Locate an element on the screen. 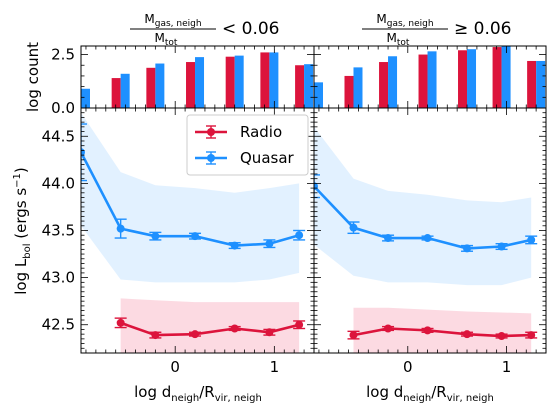 The width and height of the screenshot is (556, 417). legend: Radio Quasar is located at coordinates (247, 145).